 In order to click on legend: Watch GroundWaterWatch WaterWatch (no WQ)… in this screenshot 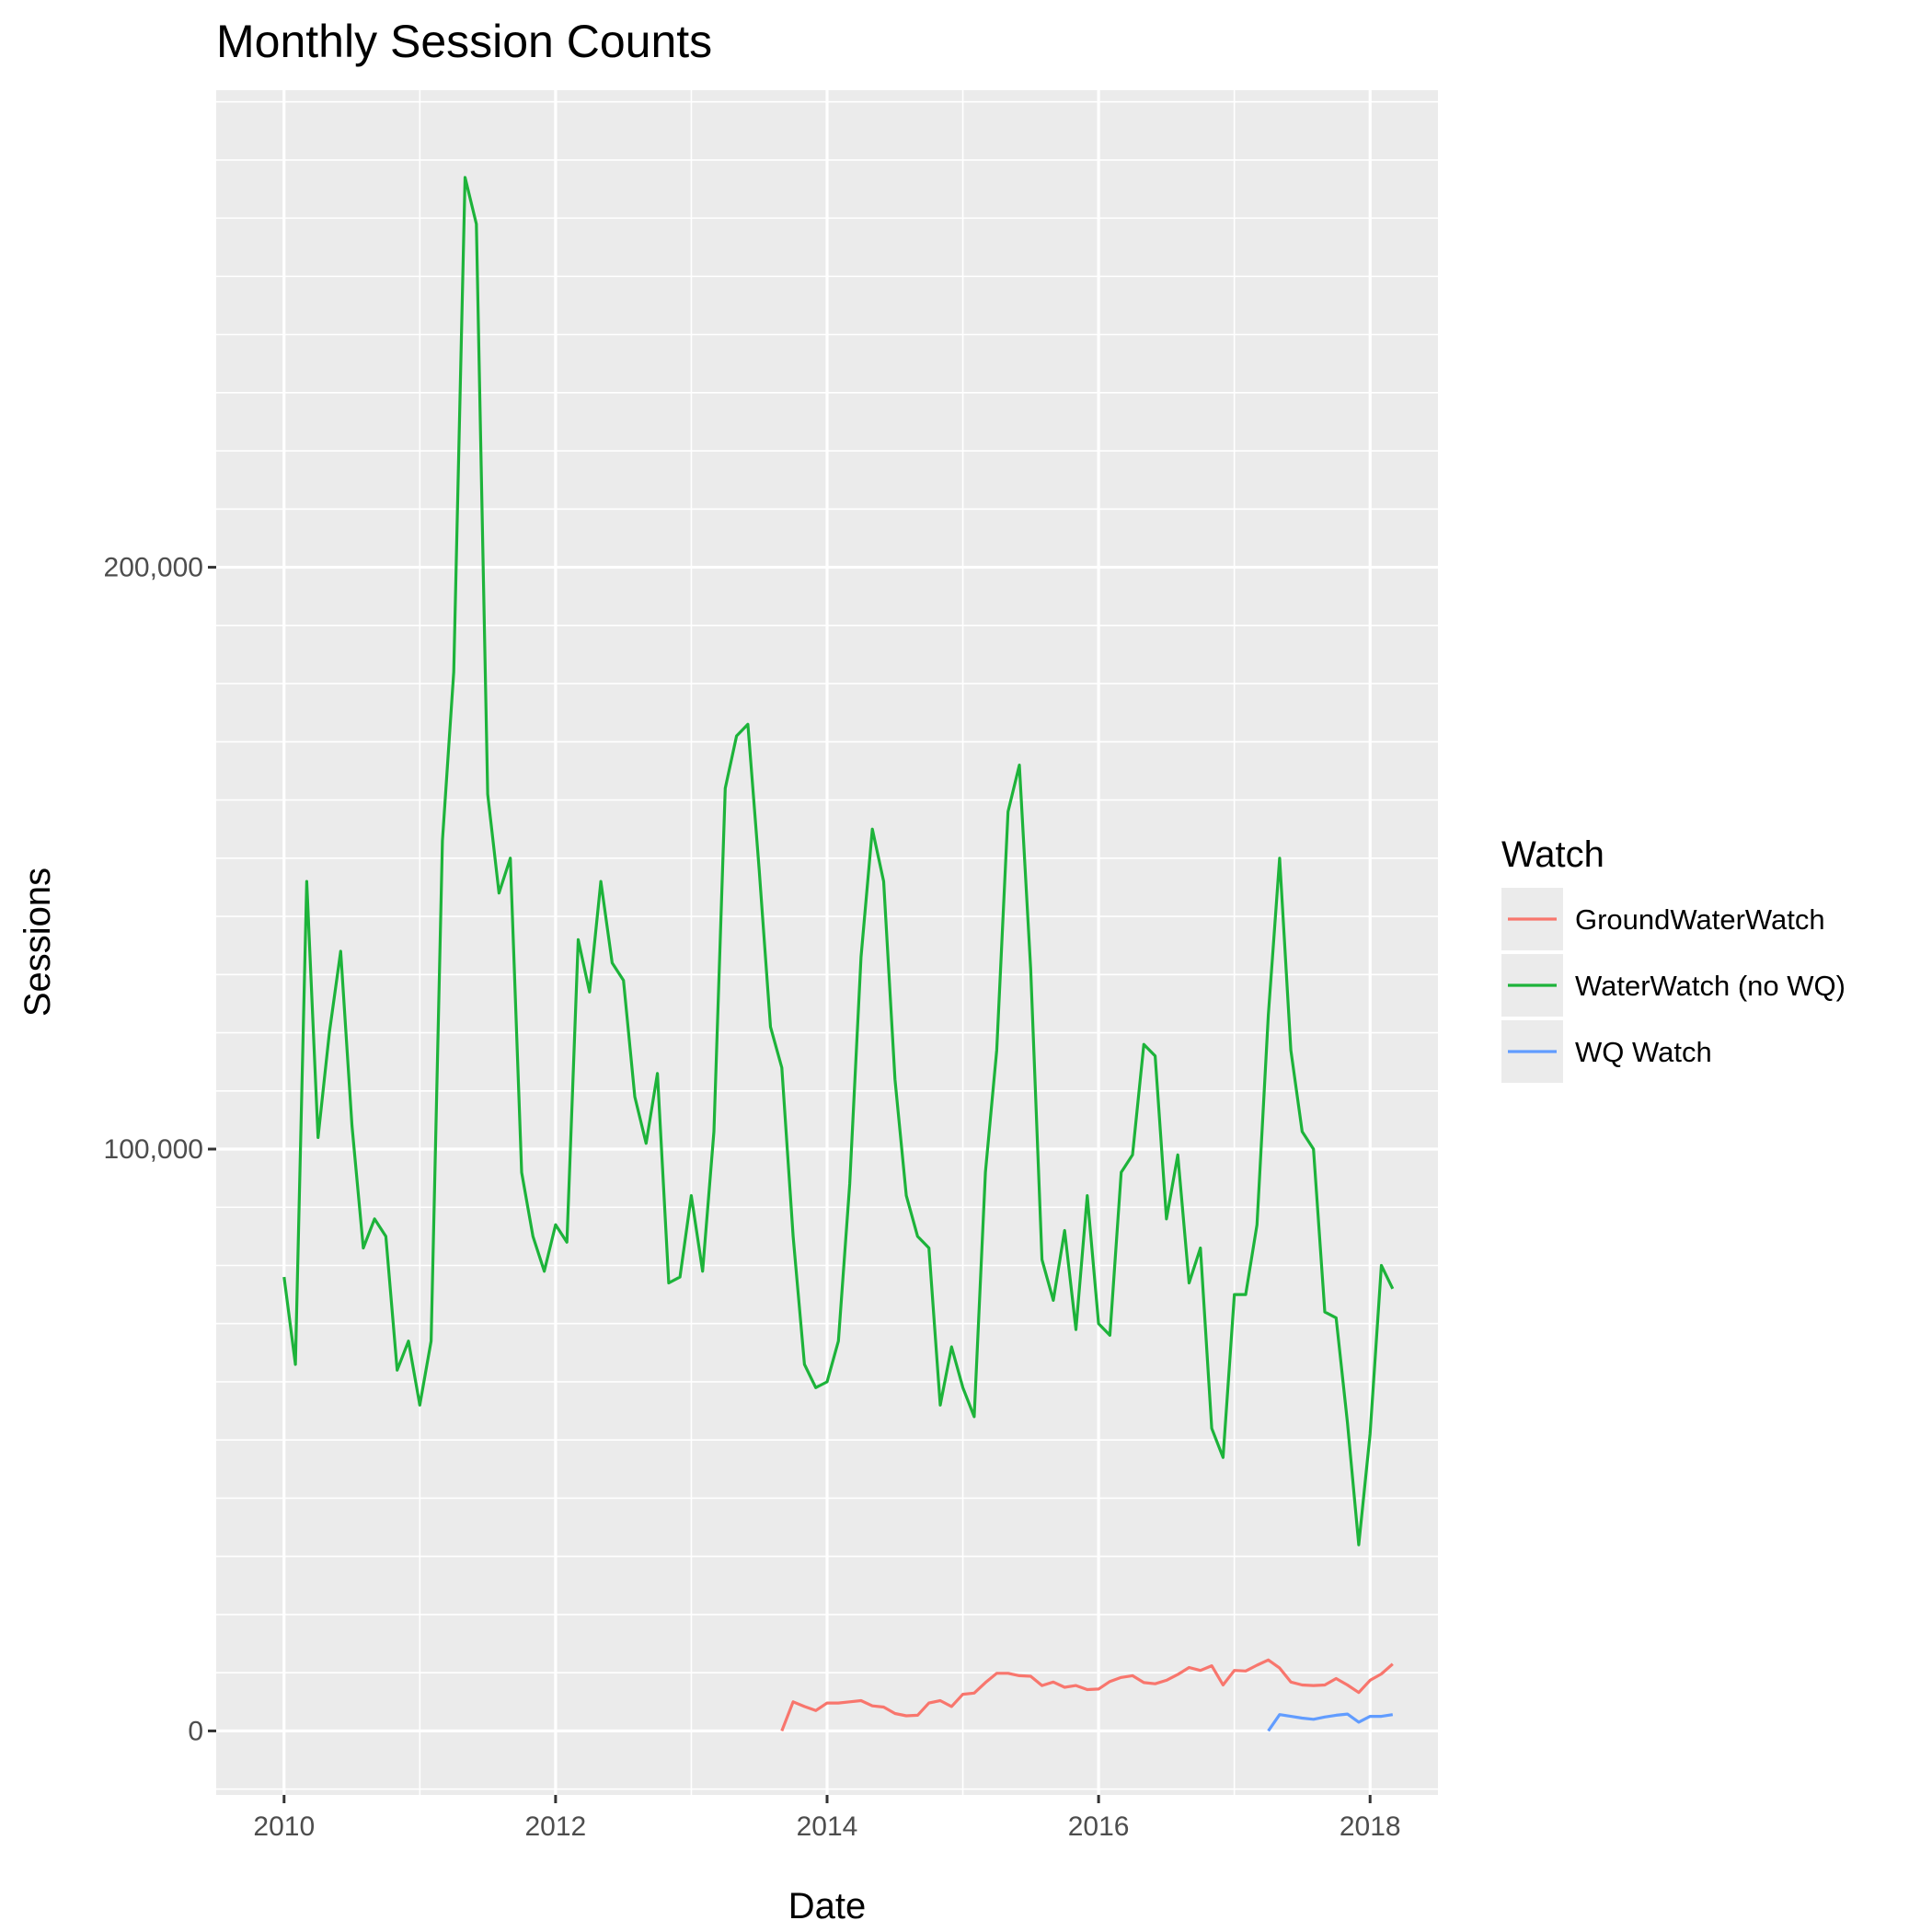, I will do `click(1673, 958)`.